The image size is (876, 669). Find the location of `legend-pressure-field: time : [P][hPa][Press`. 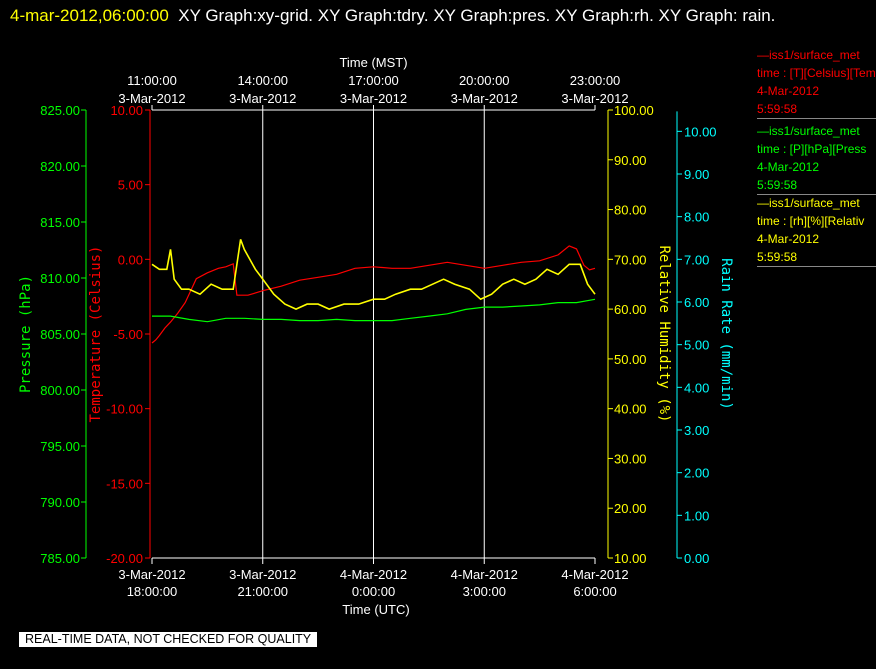

legend-pressure-field: time : [P][hPa][Press is located at coordinates (812, 149).